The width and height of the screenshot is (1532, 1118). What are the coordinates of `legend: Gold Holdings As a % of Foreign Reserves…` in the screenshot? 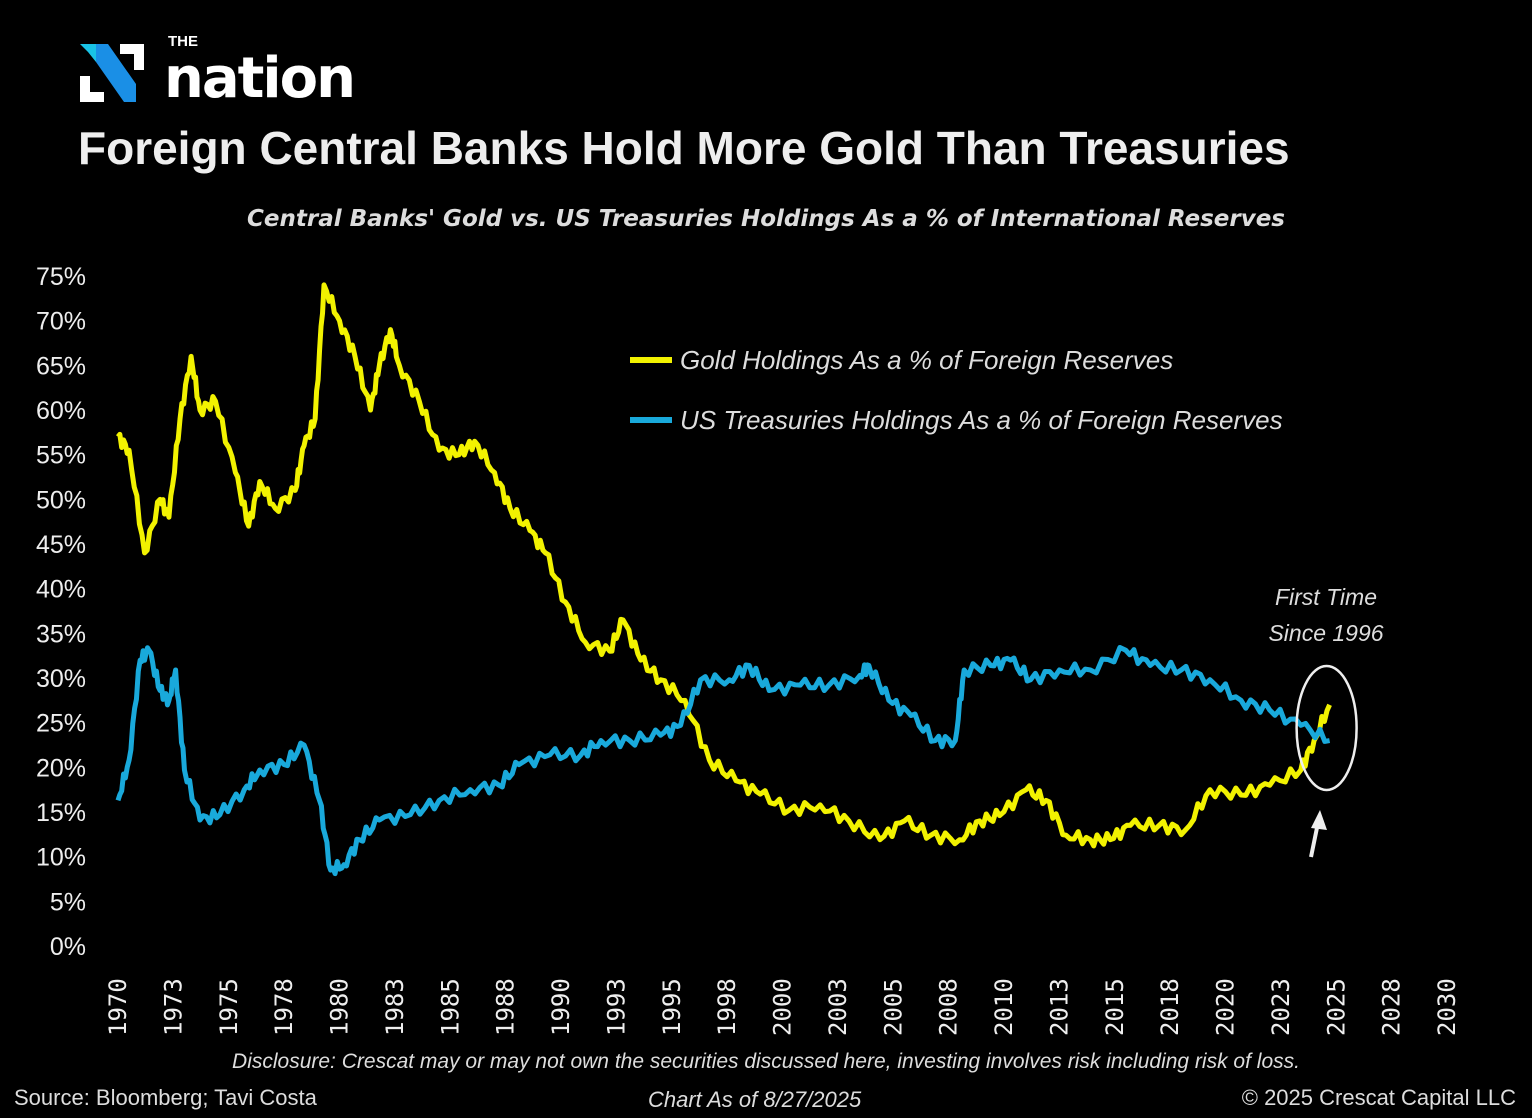 It's located at (956, 390).